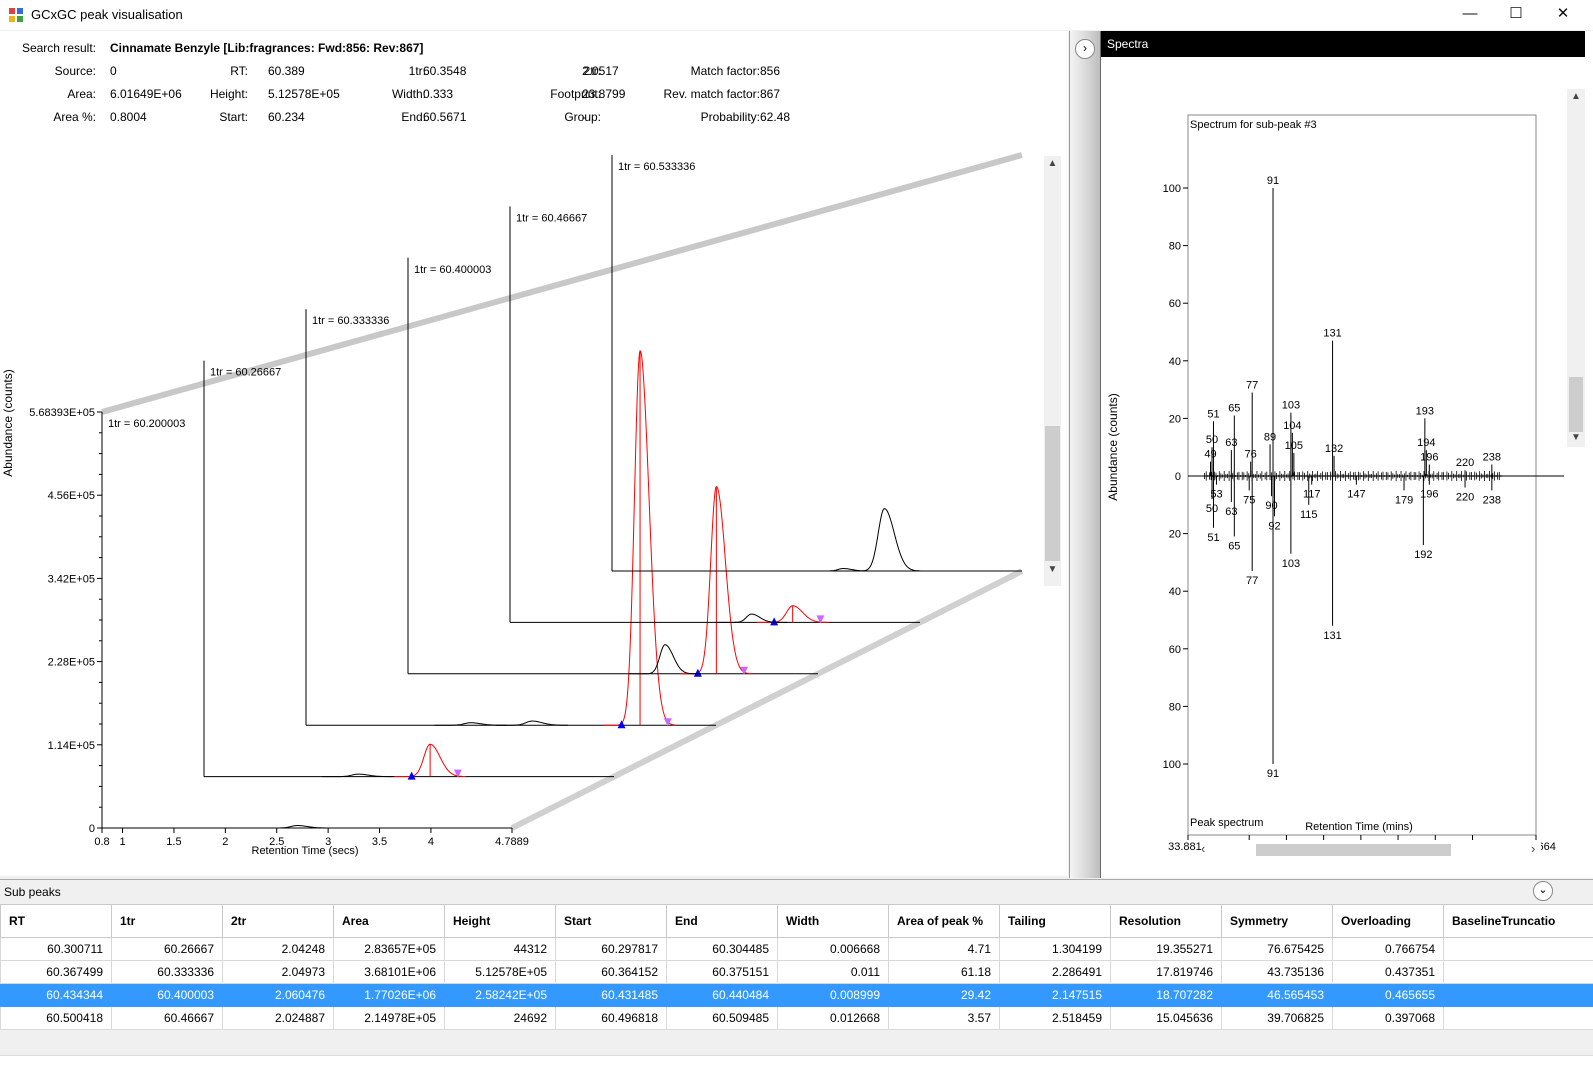 The height and width of the screenshot is (1080, 1593). Describe the element at coordinates (1213, 414) in the screenshot. I see `spectrum-peak-label: 51` at that location.